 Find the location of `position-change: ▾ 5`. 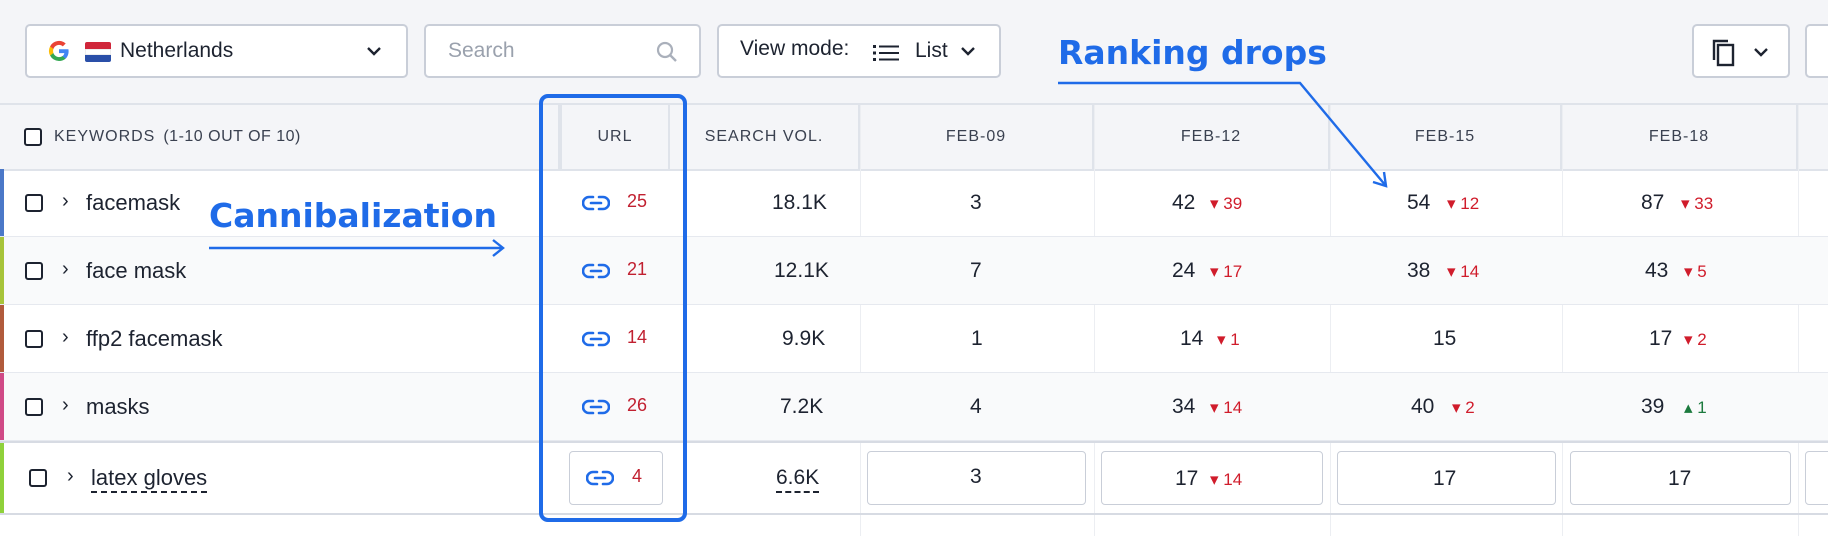

position-change: ▾ 5 is located at coordinates (1695, 271).